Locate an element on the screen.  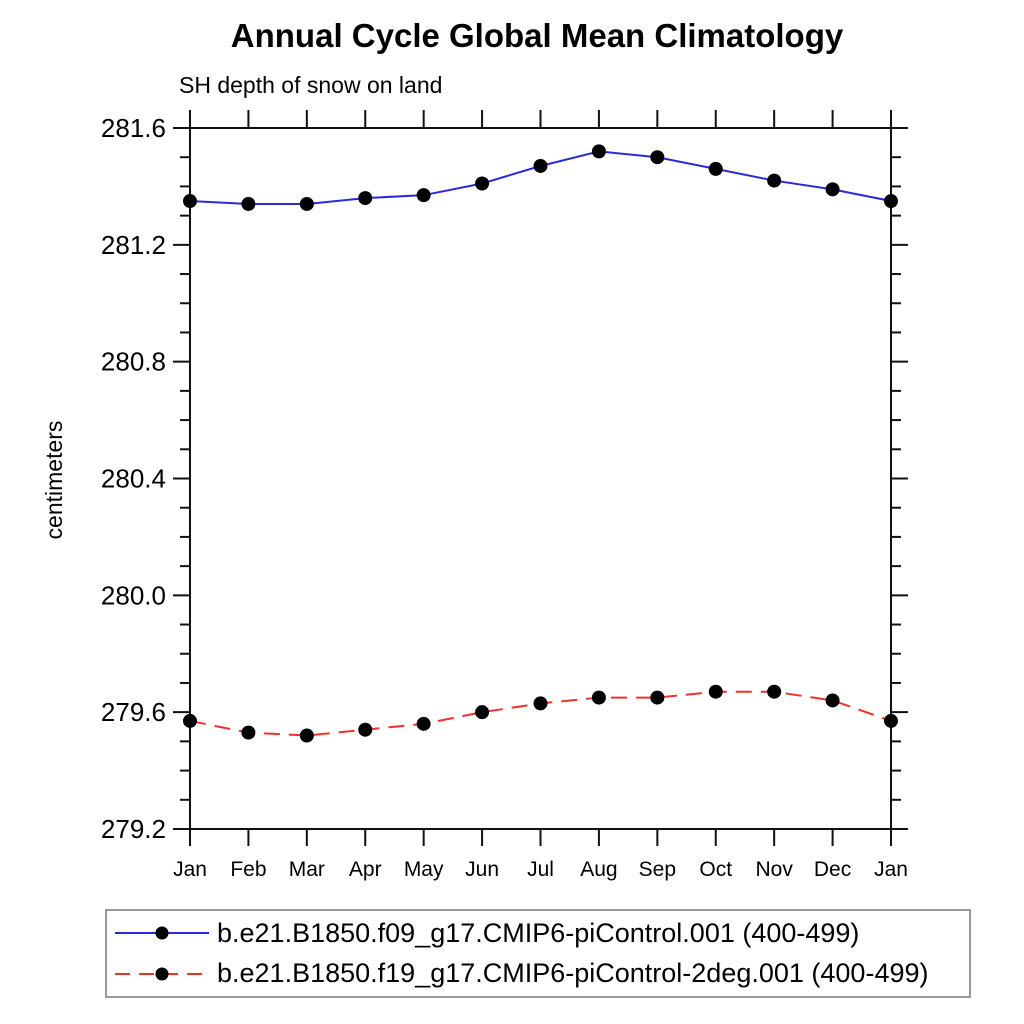
chart-title: Annual Cycle Global Mean Climatology is located at coordinates (537, 35).